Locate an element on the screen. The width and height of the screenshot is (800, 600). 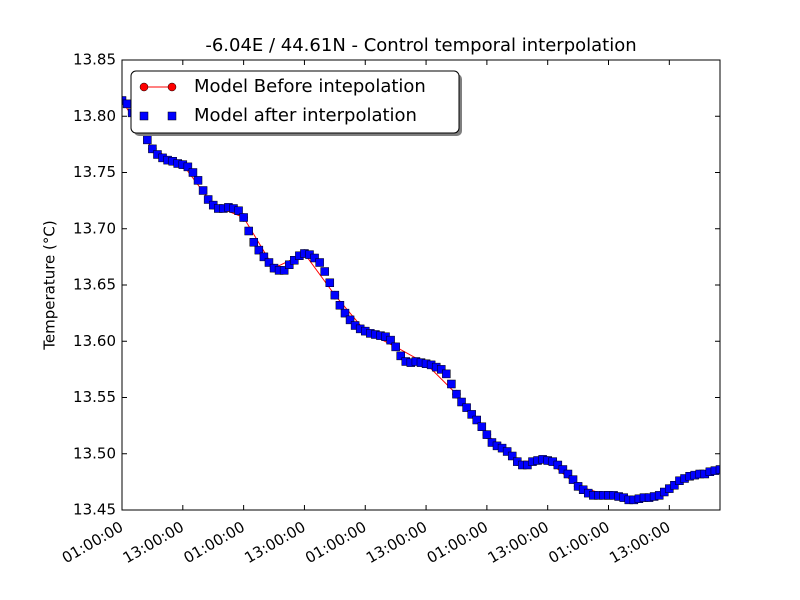
y-axis-label: Temperature (°C) is located at coordinates (50, 285).